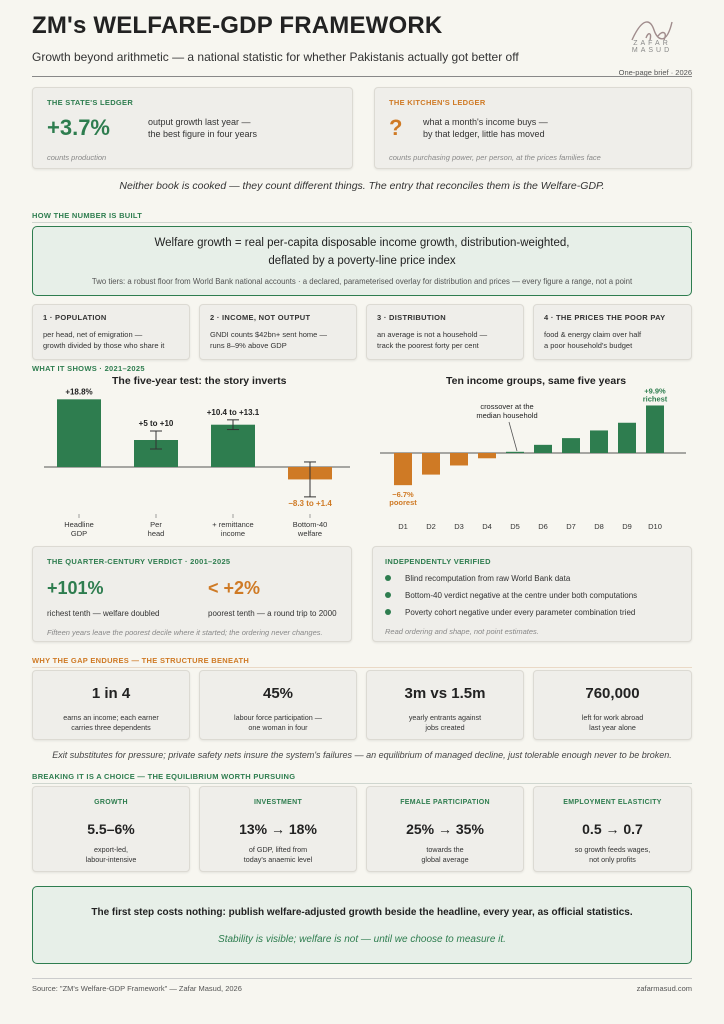  What do you see at coordinates (655, 526) in the screenshot?
I see `category-label: D10` at bounding box center [655, 526].